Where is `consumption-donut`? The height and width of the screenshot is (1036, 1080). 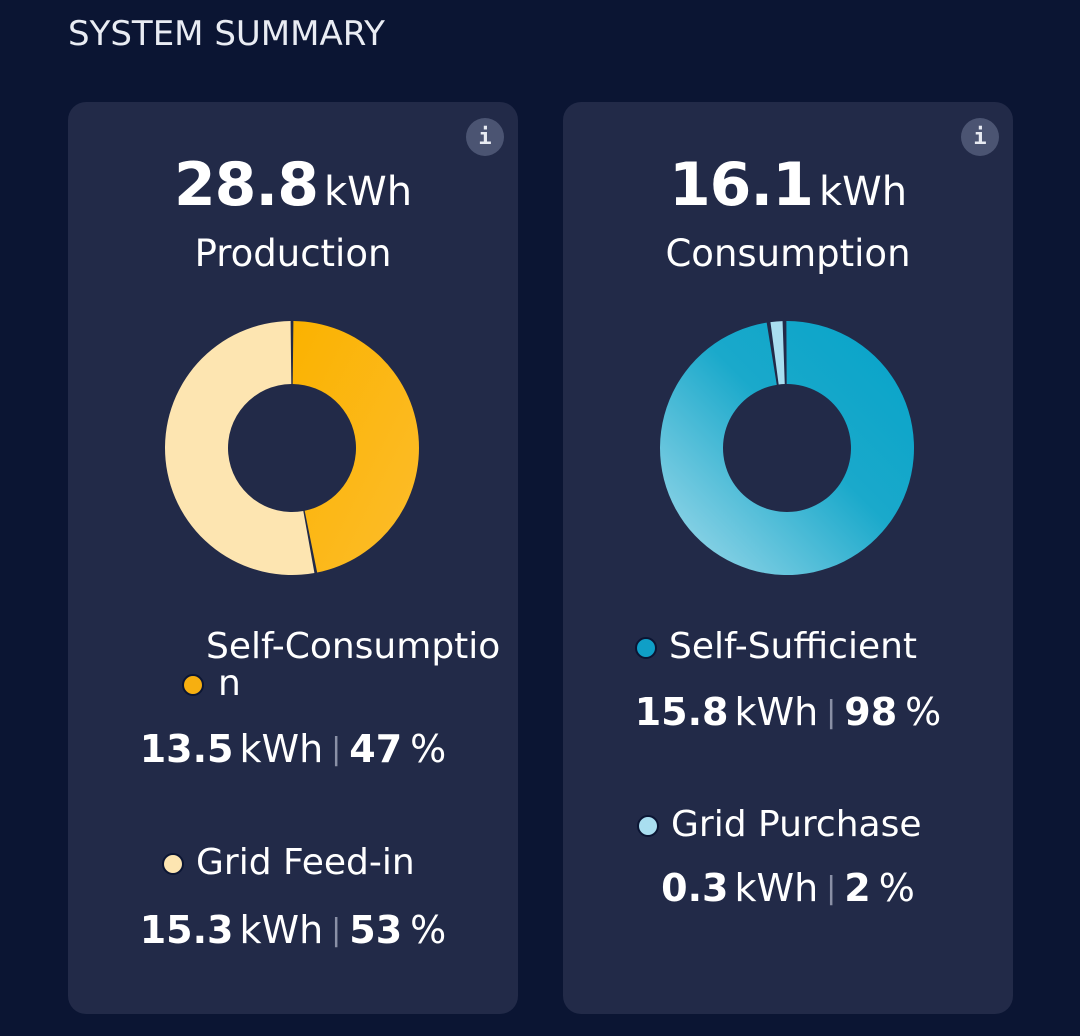
consumption-donut is located at coordinates (787, 448).